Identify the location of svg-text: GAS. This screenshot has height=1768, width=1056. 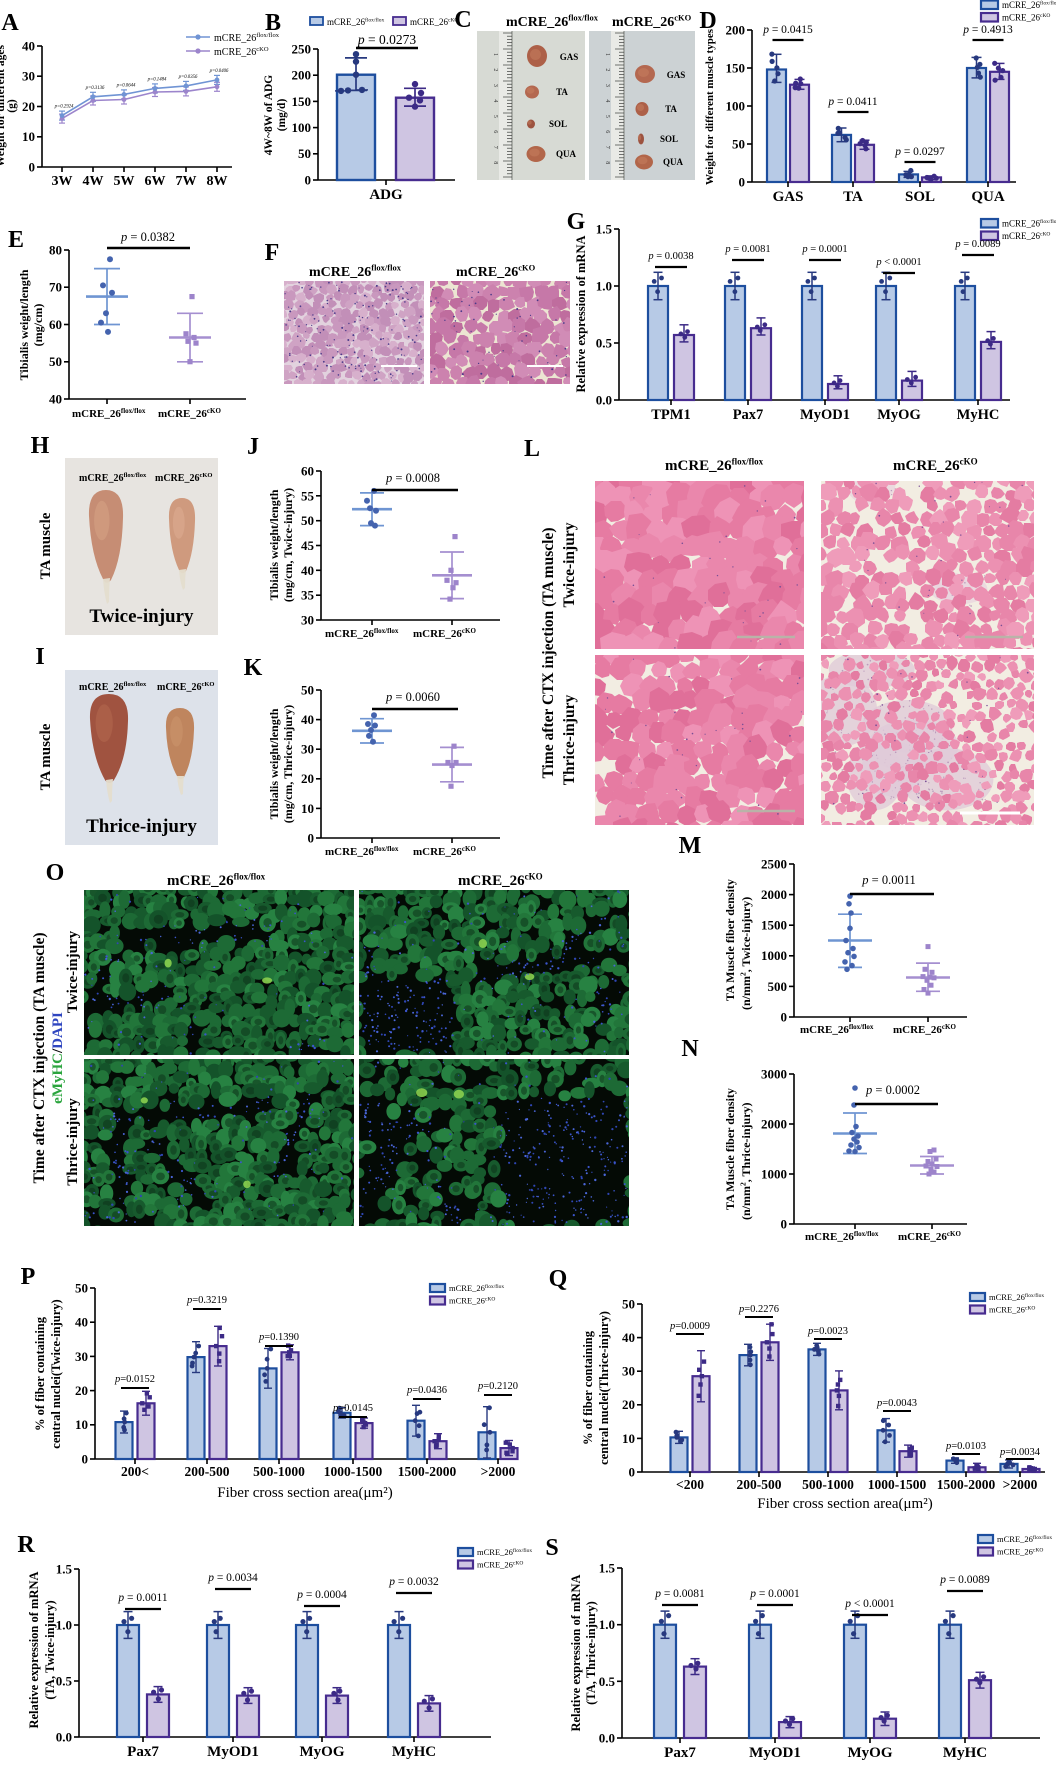
(676, 75).